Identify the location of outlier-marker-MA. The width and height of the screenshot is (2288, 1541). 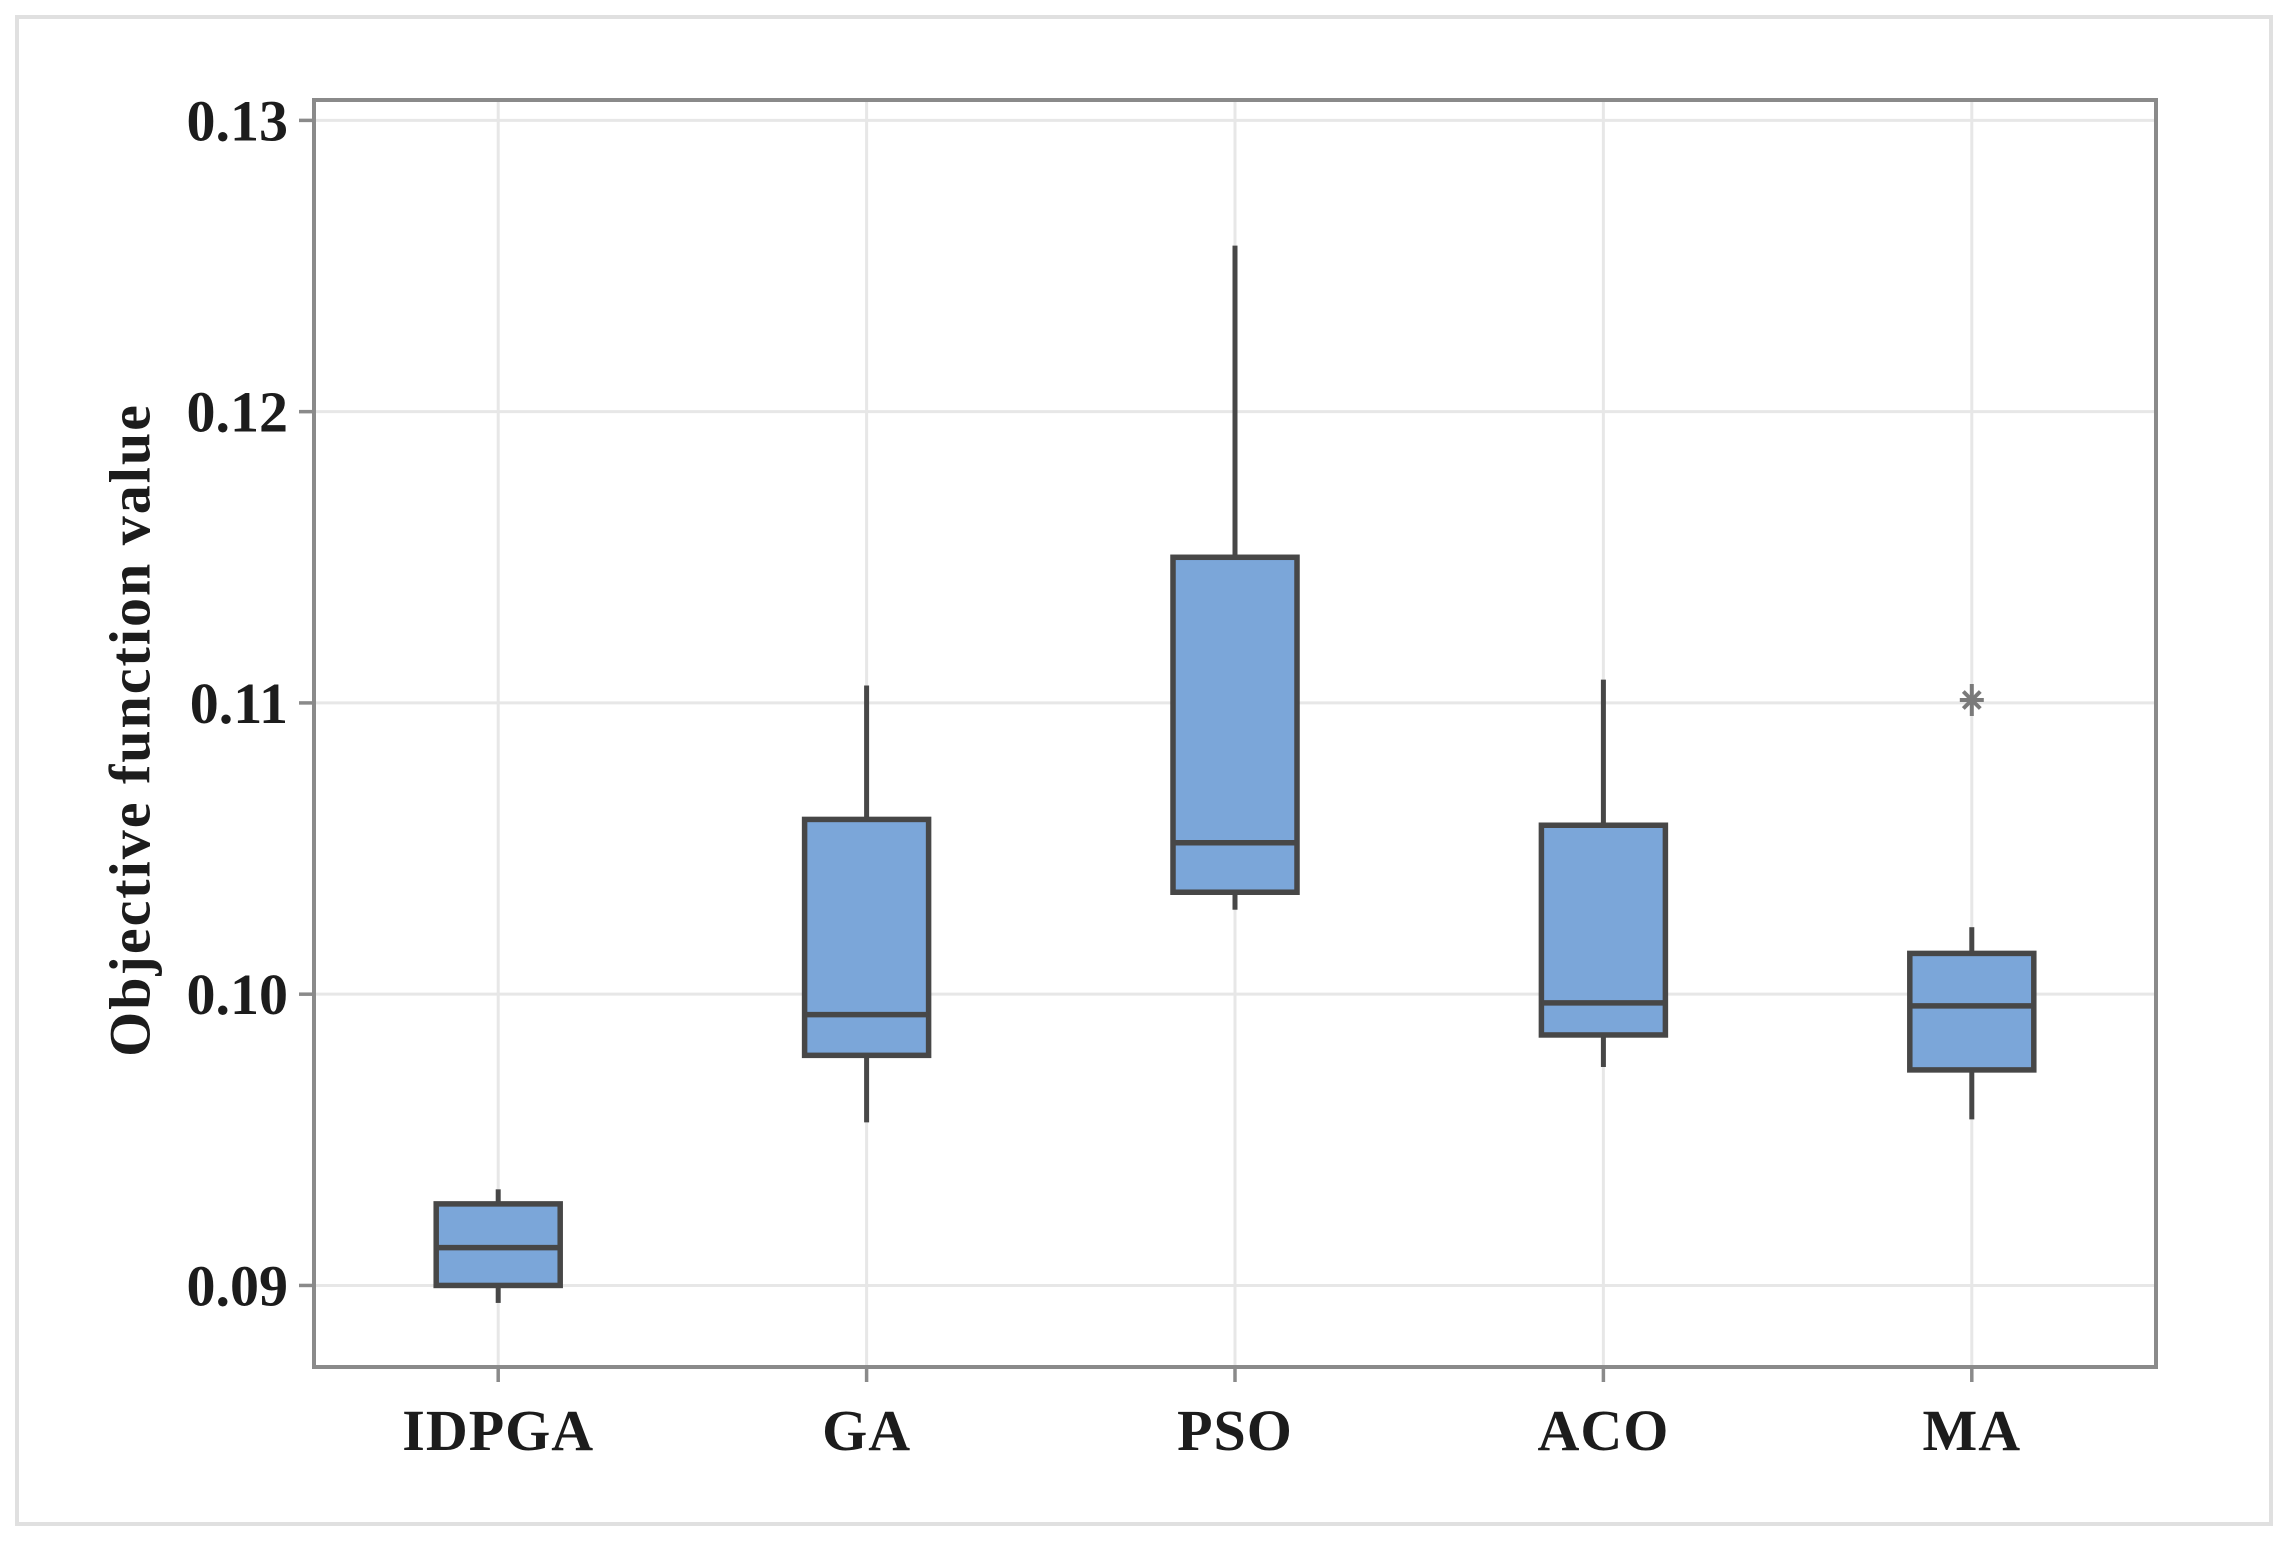
(1971, 700).